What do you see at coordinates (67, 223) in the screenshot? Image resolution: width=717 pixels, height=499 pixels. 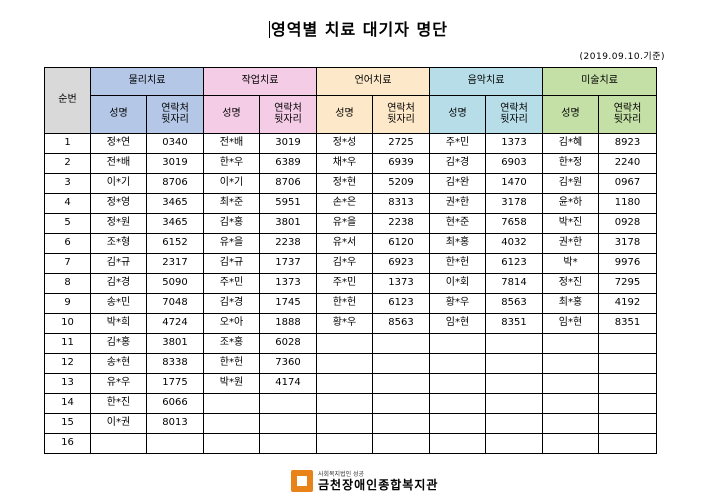 I see `row-number: 5` at bounding box center [67, 223].